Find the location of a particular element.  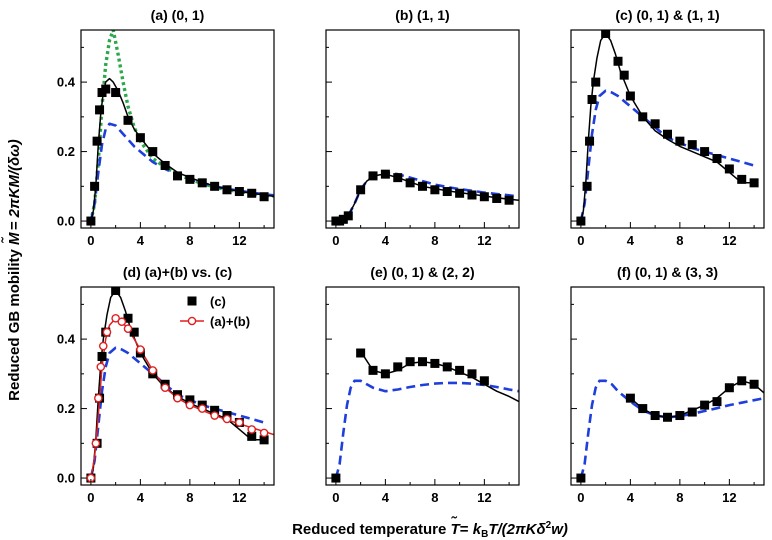

legend: (c) (a)+(b) is located at coordinates (215, 311).